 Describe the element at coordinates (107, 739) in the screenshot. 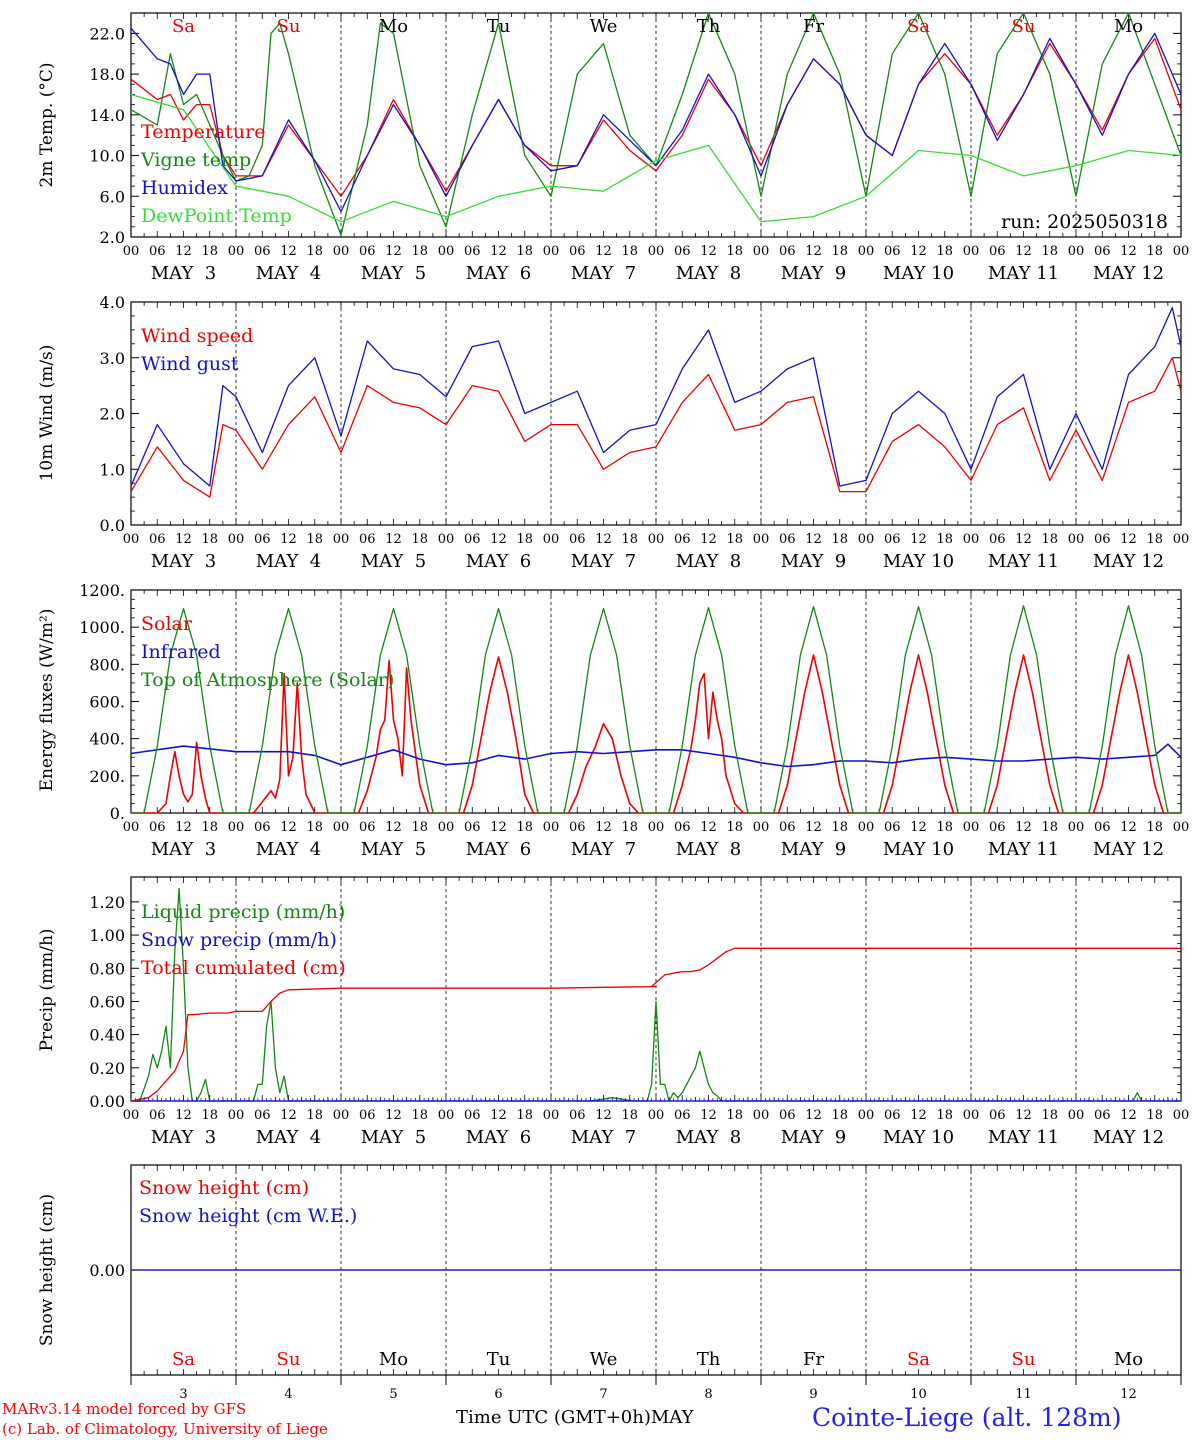

I see `y-tick-label: 400.` at that location.